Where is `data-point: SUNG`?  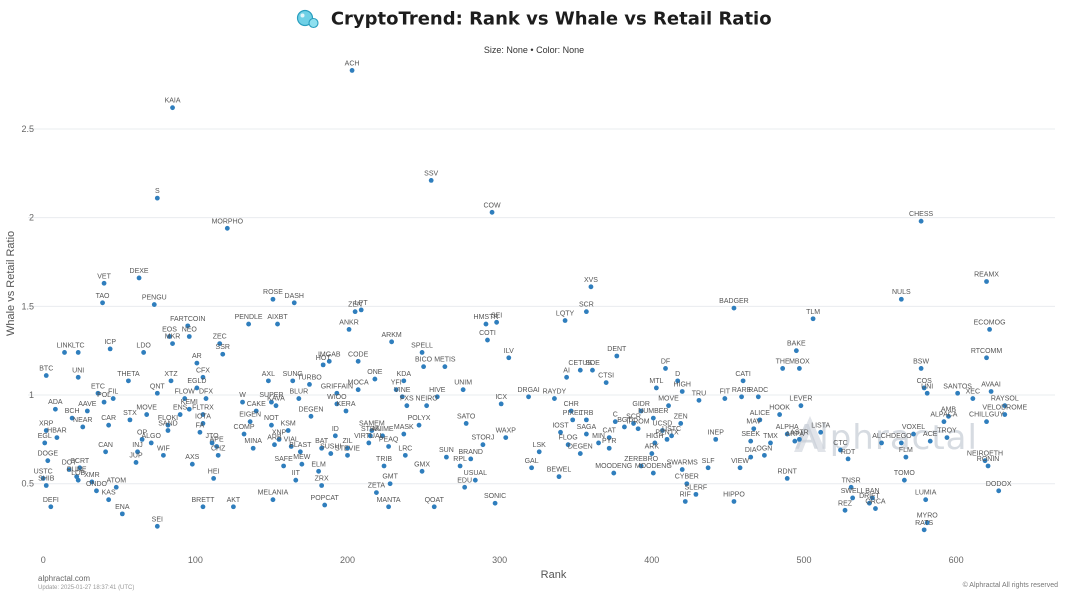
data-point: SUNG is located at coordinates (293, 377).